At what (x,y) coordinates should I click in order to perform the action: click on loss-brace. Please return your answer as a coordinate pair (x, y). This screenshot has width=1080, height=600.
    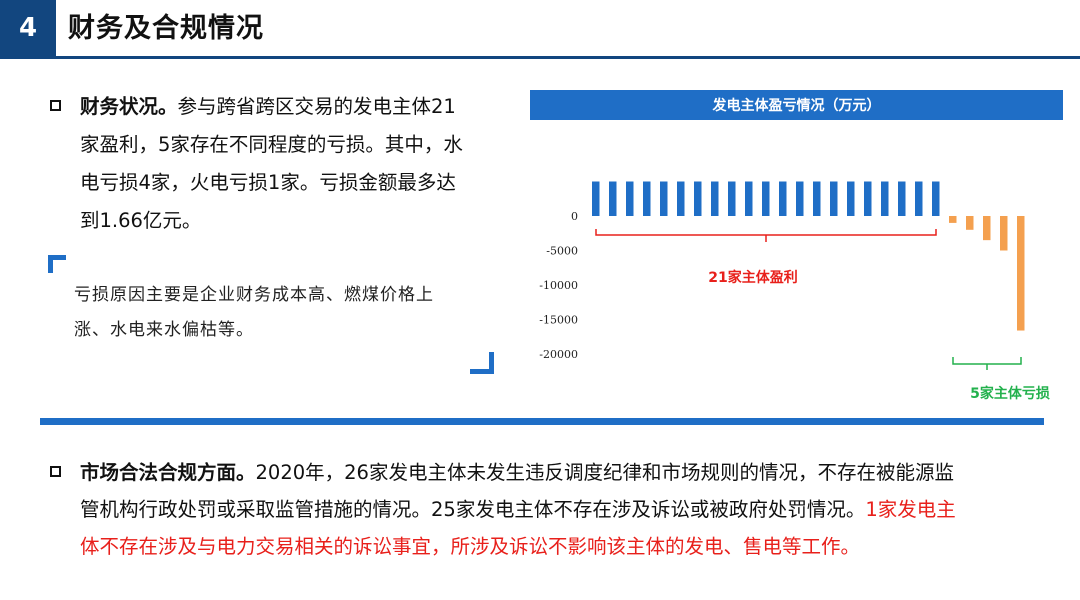
    Looking at the image, I should click on (987, 363).